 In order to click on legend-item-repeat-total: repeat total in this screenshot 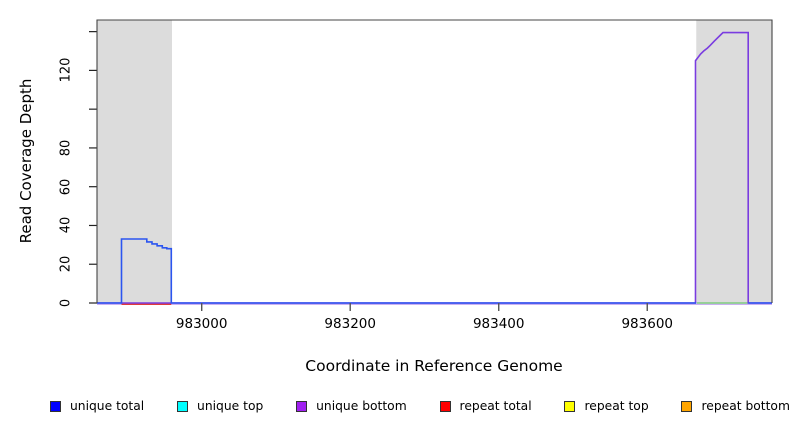, I will do `click(485, 406)`.